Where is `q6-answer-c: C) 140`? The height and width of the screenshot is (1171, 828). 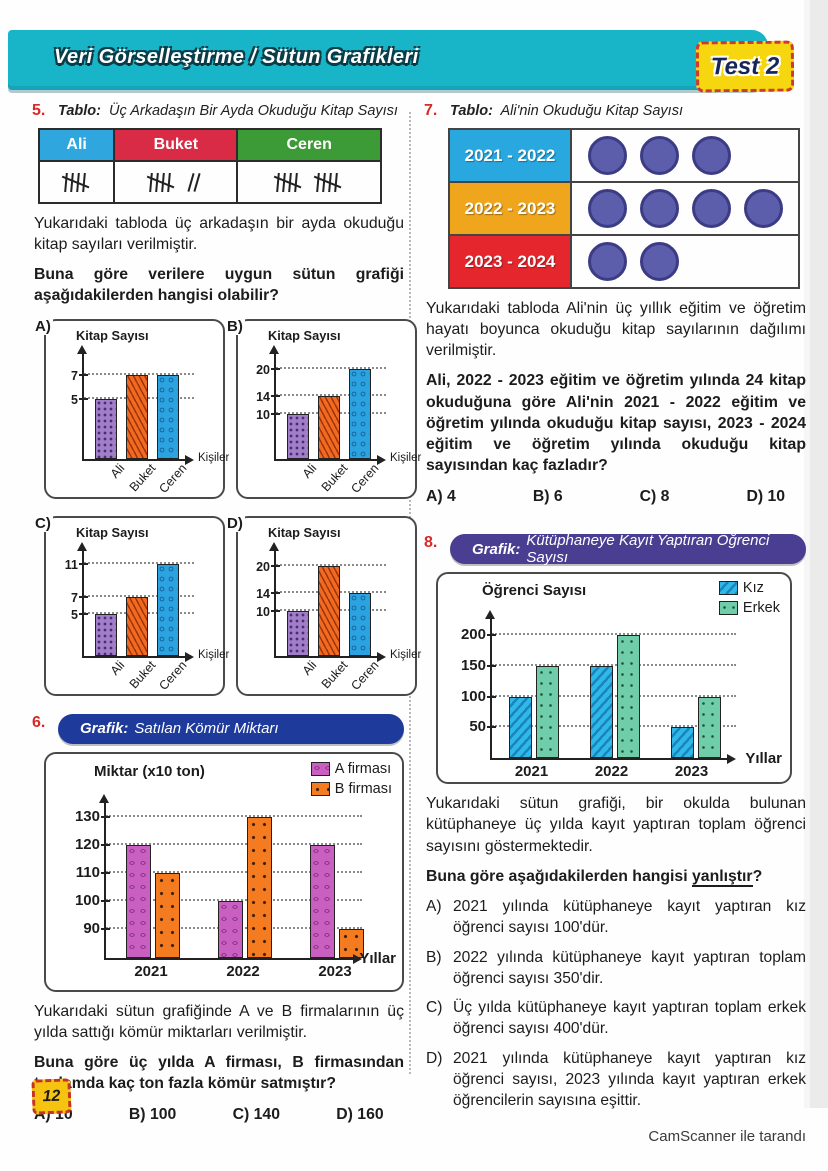
q6-answer-c: C) 140 is located at coordinates (256, 1115).